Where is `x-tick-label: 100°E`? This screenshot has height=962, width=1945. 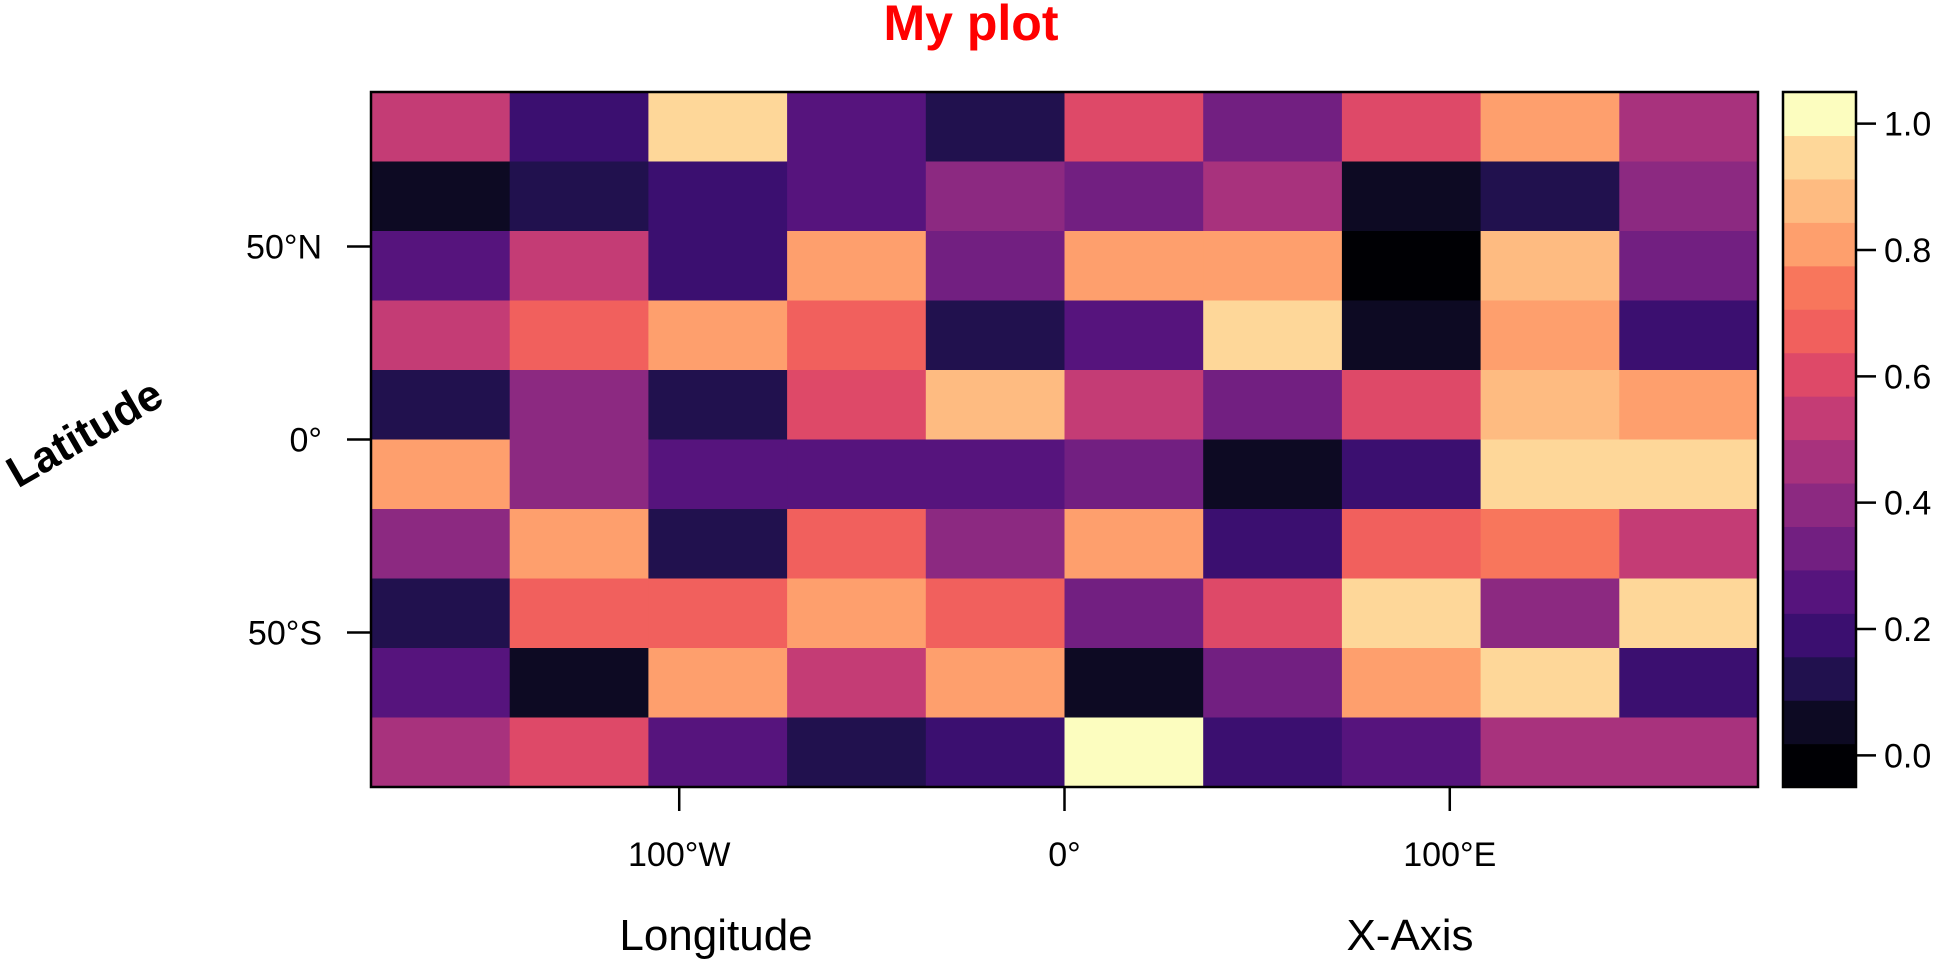
x-tick-label: 100°E is located at coordinates (1449, 855).